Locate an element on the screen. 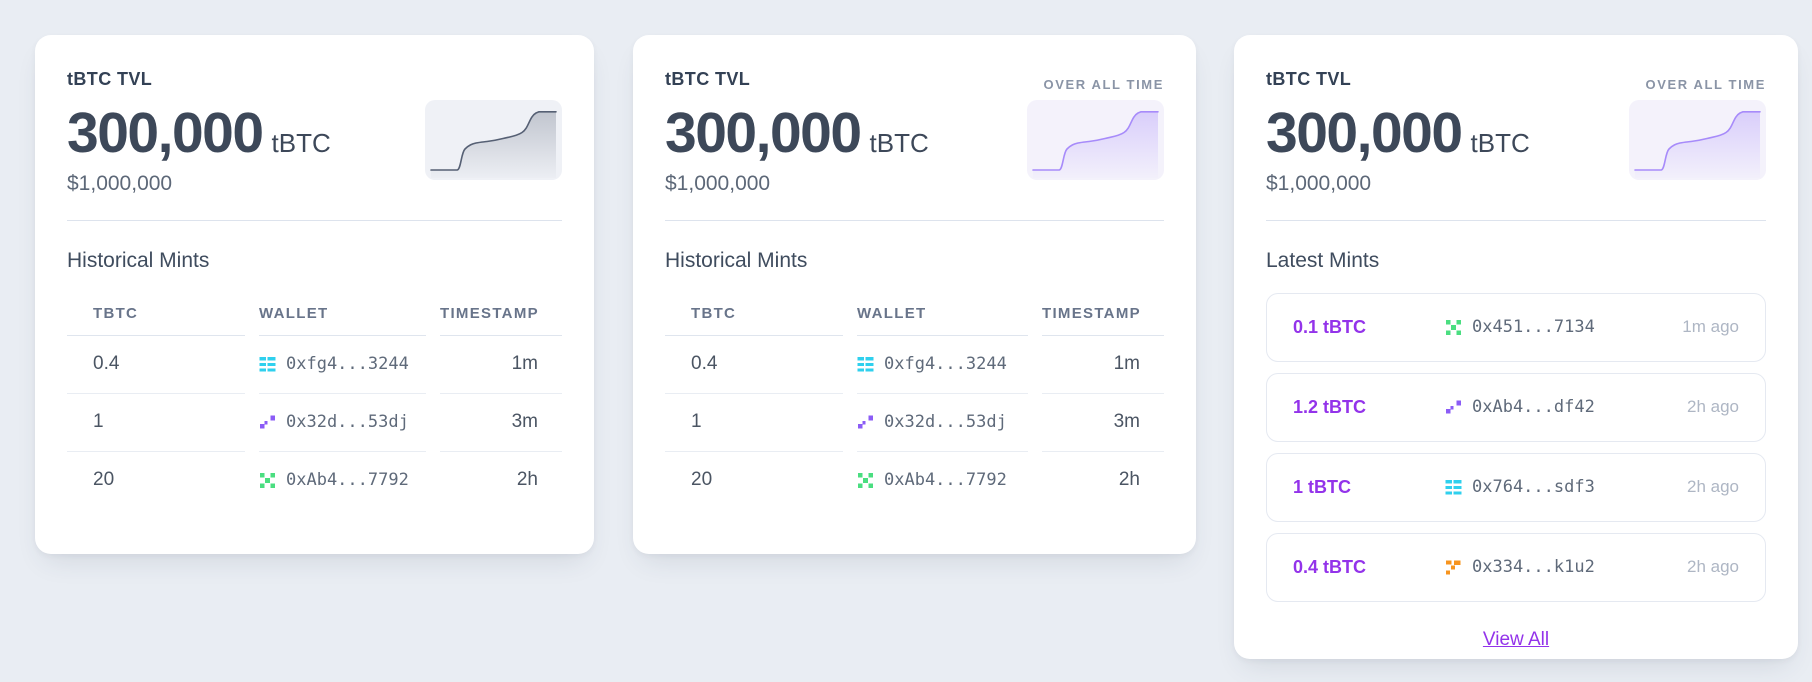 This screenshot has height=682, width=1812. mint-amount: 1.2 tBTC is located at coordinates (1330, 406).